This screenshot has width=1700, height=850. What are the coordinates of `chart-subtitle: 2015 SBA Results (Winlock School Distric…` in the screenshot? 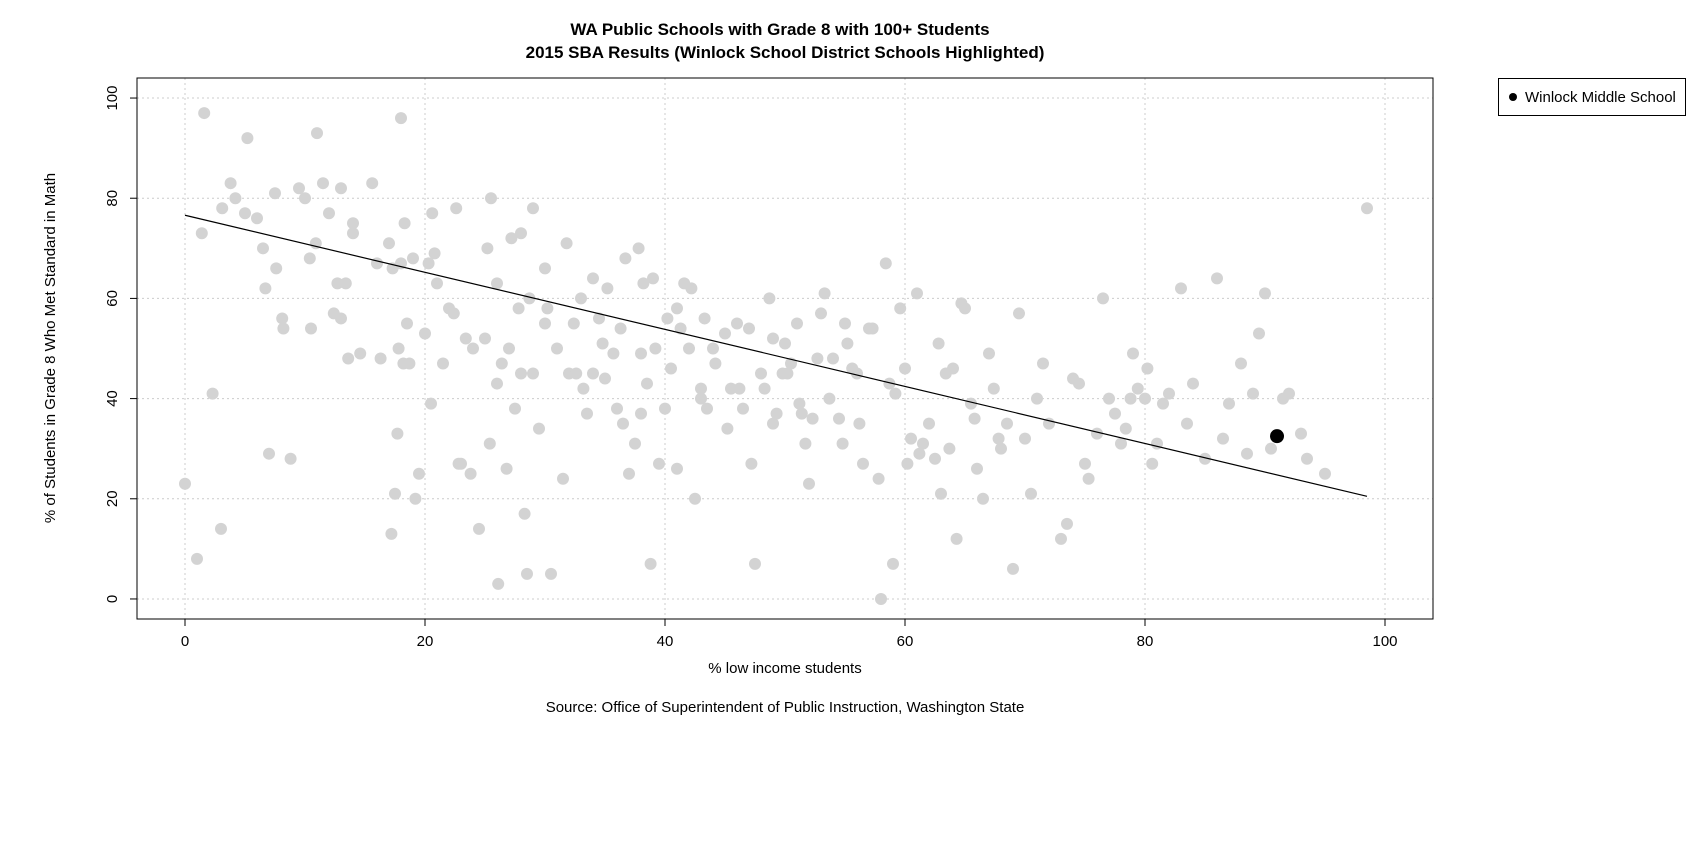 It's located at (785, 52).